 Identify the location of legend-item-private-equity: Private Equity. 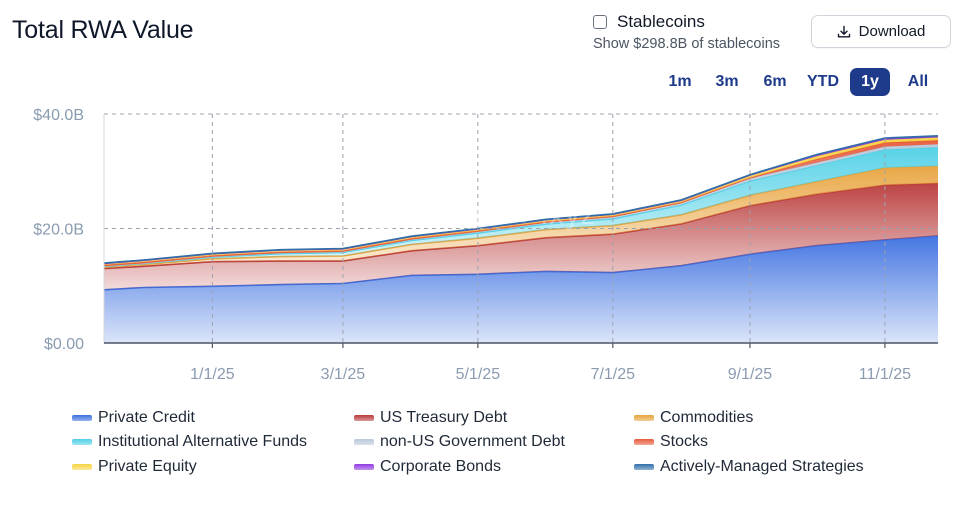
(134, 467).